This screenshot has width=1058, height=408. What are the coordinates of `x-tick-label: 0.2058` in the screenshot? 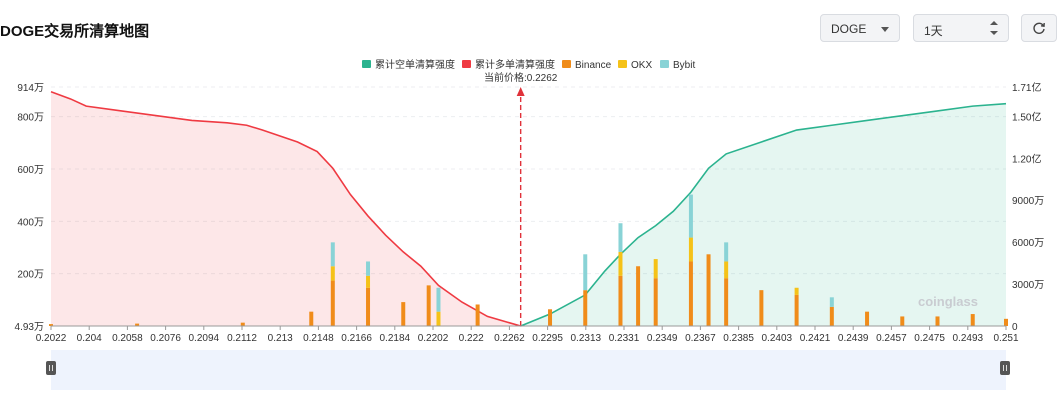 It's located at (127, 338).